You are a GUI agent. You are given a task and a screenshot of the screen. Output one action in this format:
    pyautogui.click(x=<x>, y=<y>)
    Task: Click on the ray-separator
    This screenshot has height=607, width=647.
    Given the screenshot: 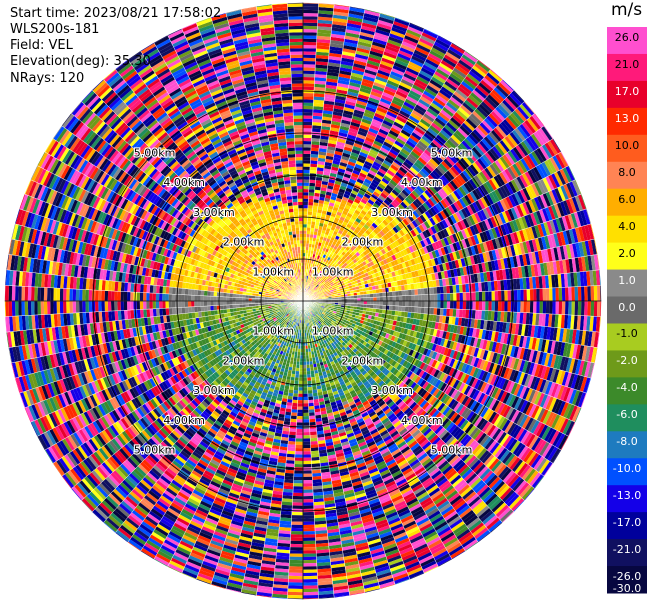 What is the action you would take?
    pyautogui.click(x=448, y=332)
    